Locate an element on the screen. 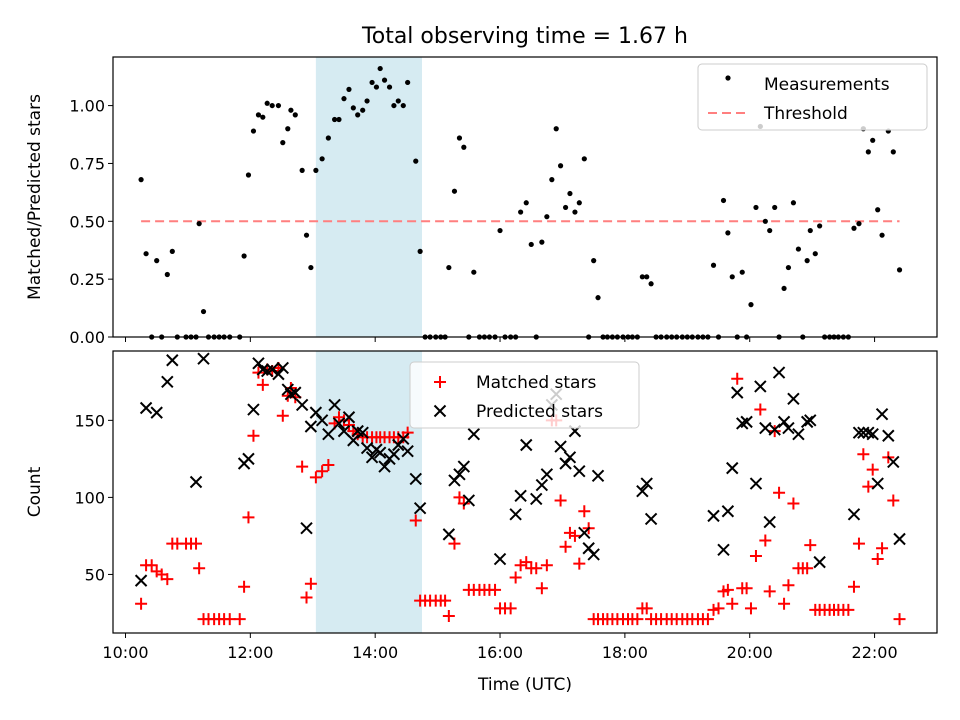  top-highlight-span is located at coordinates (368, 197).